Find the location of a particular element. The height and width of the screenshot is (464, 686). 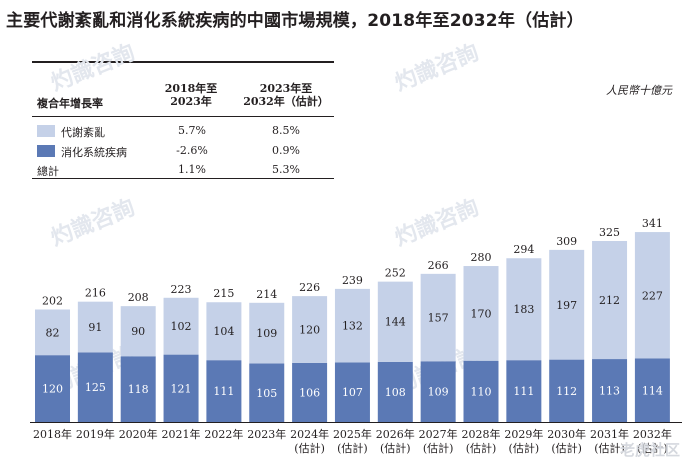

label-digestive: 106 is located at coordinates (309, 392).